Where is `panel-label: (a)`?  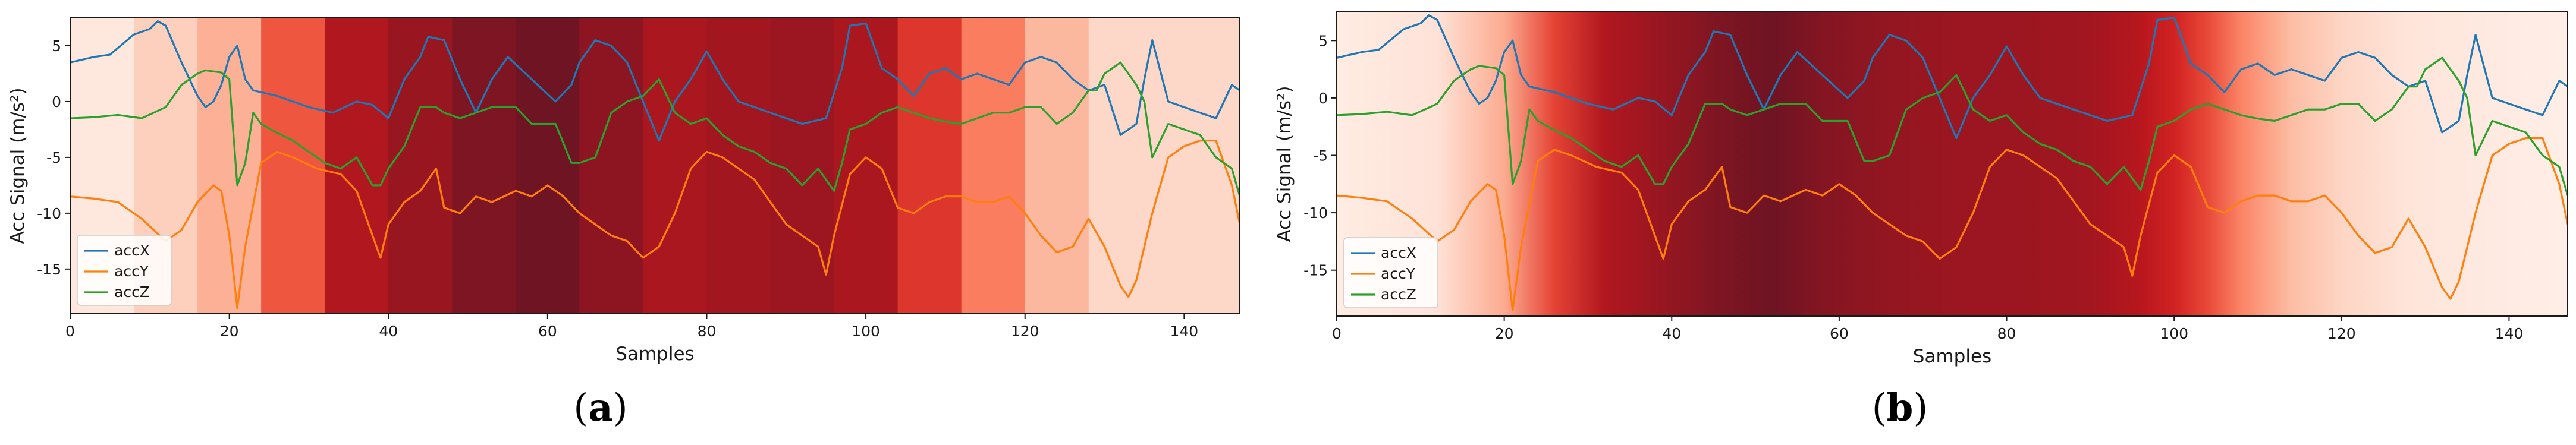
panel-label: (a) is located at coordinates (600, 408).